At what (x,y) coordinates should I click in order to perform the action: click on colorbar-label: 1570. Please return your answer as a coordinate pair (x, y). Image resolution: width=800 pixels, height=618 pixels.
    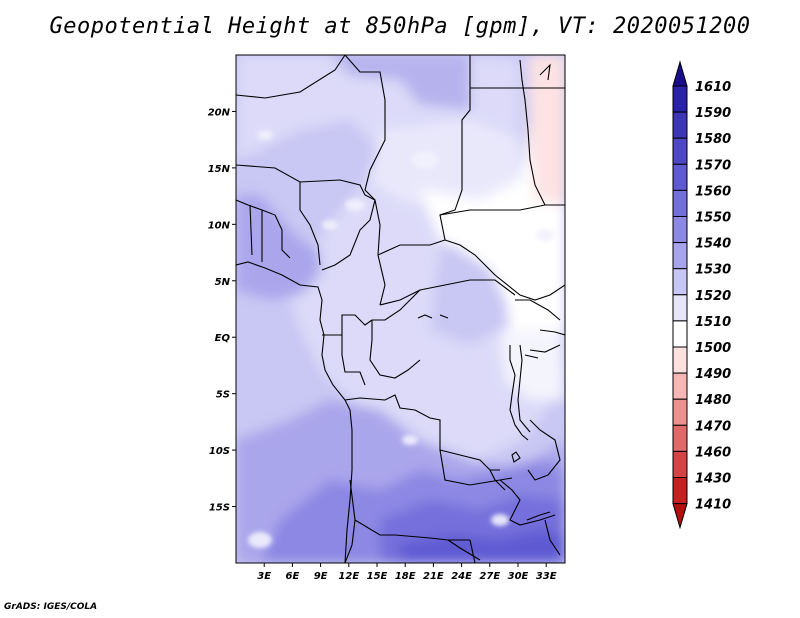
    Looking at the image, I should click on (713, 165).